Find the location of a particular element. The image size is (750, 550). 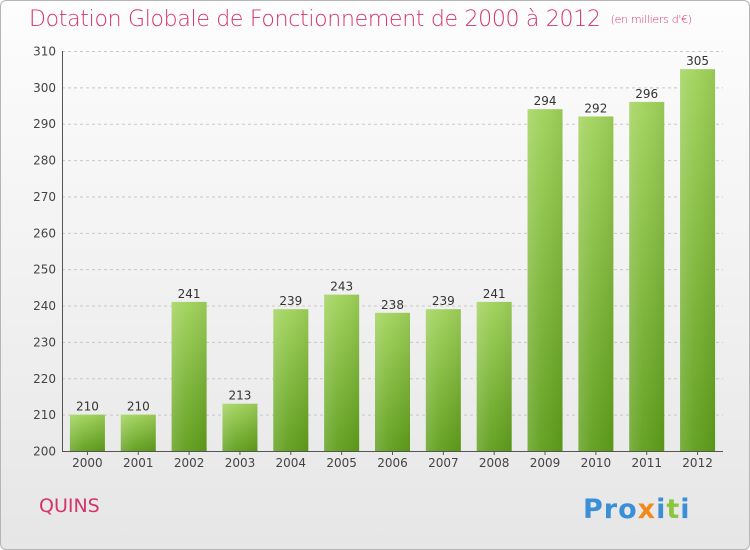

x-tick-label: 2004 is located at coordinates (291, 463).